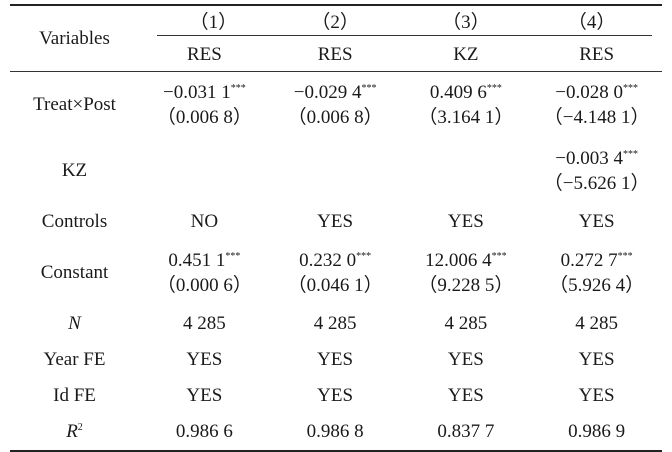 The width and height of the screenshot is (672, 452). I want to click on variables-header: Variables, so click(74, 38).